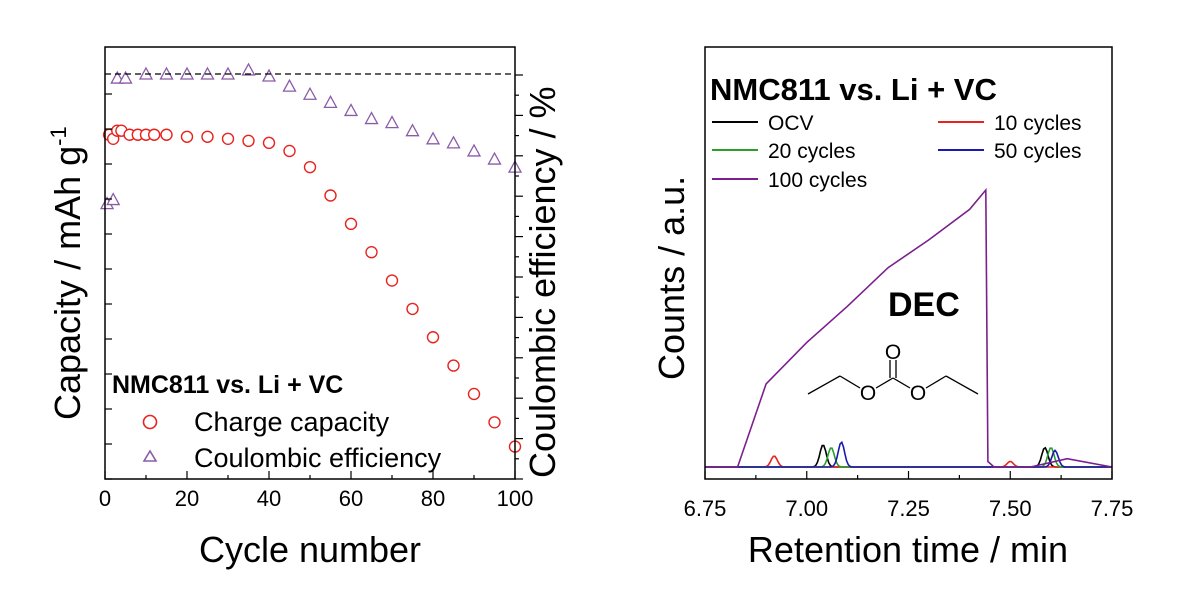  Describe the element at coordinates (542, 283) in the screenshot. I see `right-y-axis-title: Coulombic efficiency / %` at that location.